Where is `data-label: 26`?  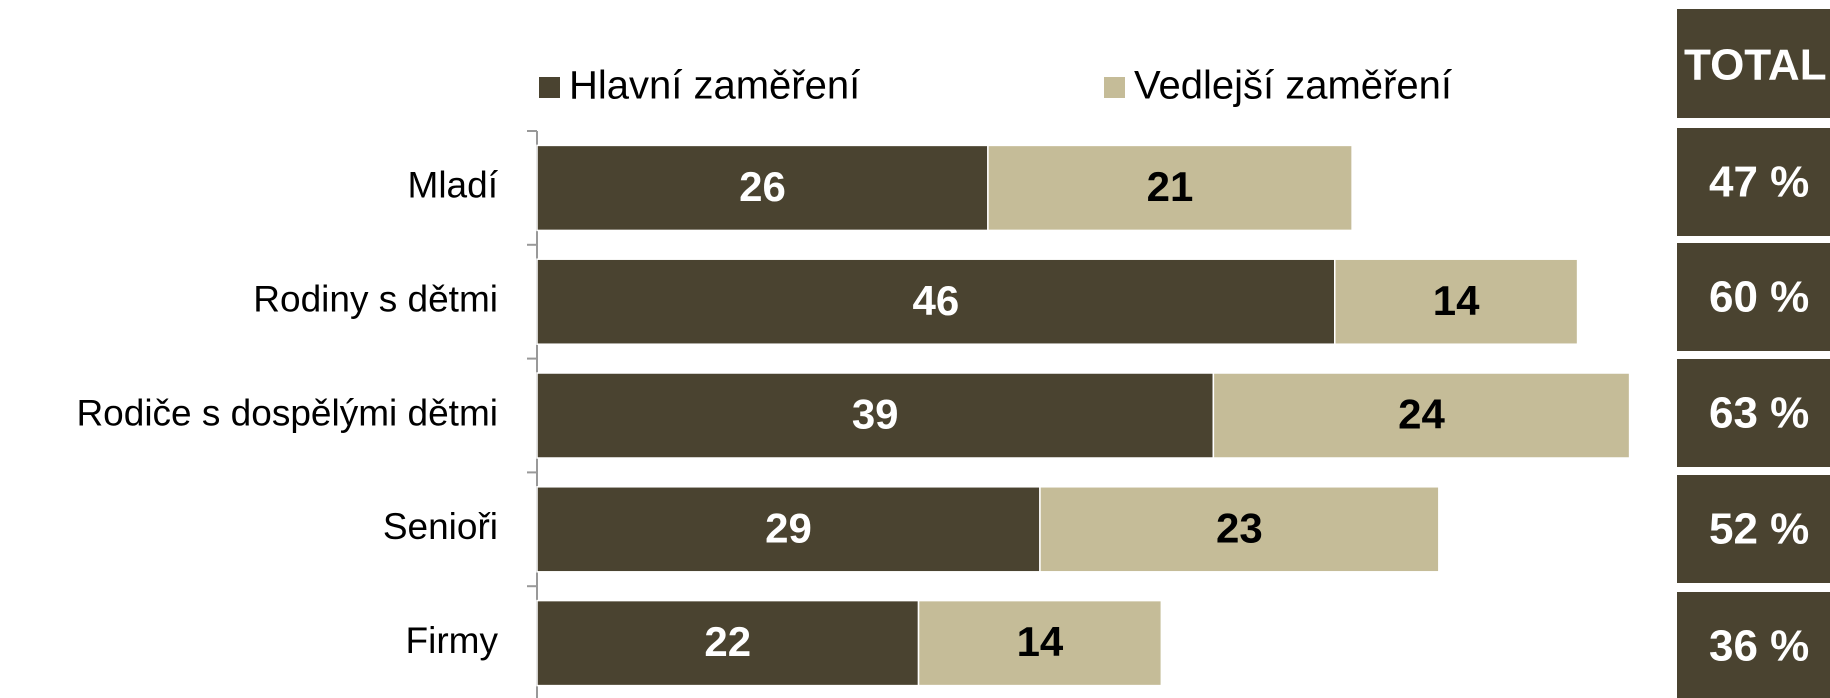
data-label: 26 is located at coordinates (762, 186).